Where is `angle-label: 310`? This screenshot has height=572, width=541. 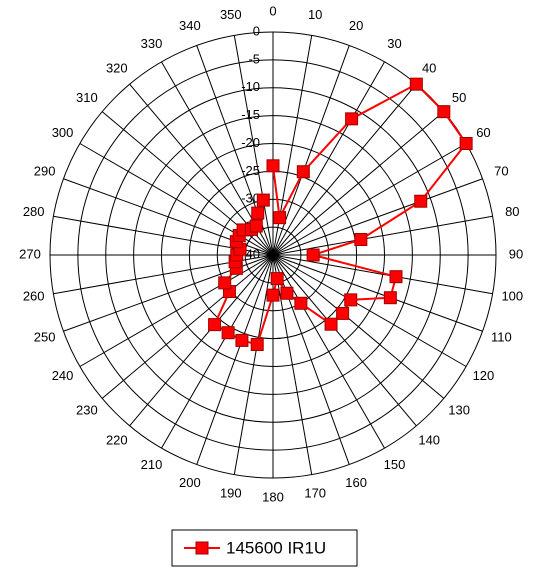 angle-label: 310 is located at coordinates (87, 97).